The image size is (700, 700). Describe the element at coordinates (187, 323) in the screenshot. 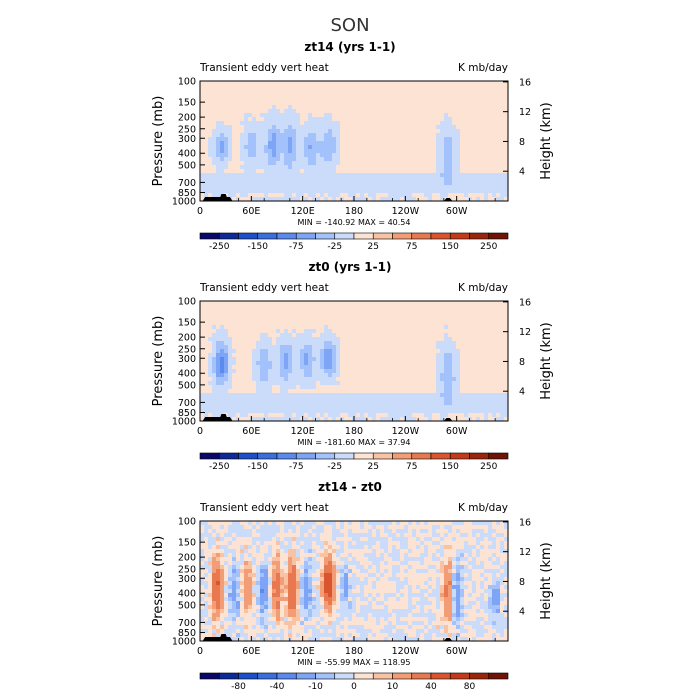

I see `y-tick-label: 150` at that location.